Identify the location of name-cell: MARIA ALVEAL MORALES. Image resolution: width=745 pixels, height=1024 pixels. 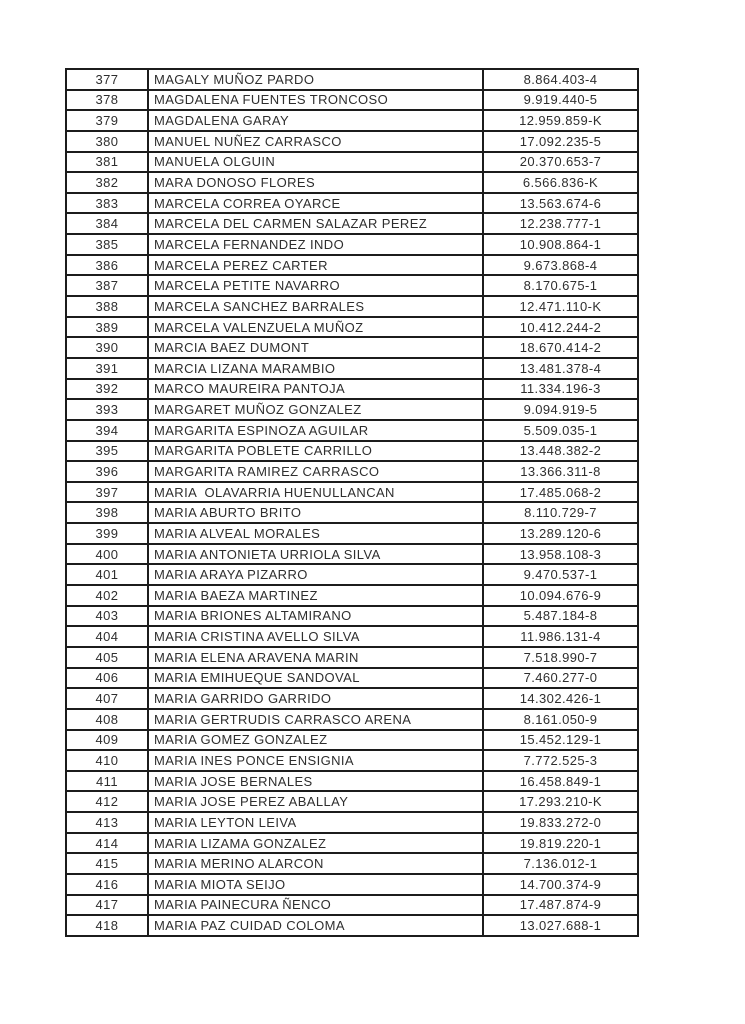
(315, 533).